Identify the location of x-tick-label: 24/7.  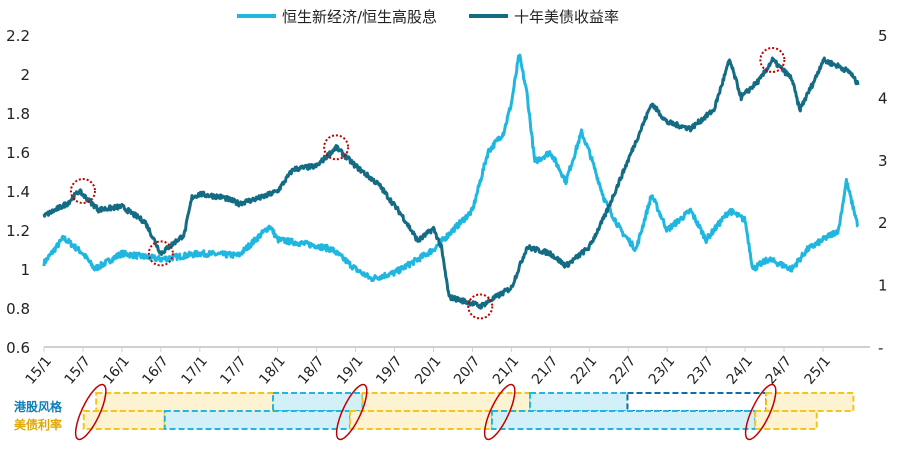
(779, 370).